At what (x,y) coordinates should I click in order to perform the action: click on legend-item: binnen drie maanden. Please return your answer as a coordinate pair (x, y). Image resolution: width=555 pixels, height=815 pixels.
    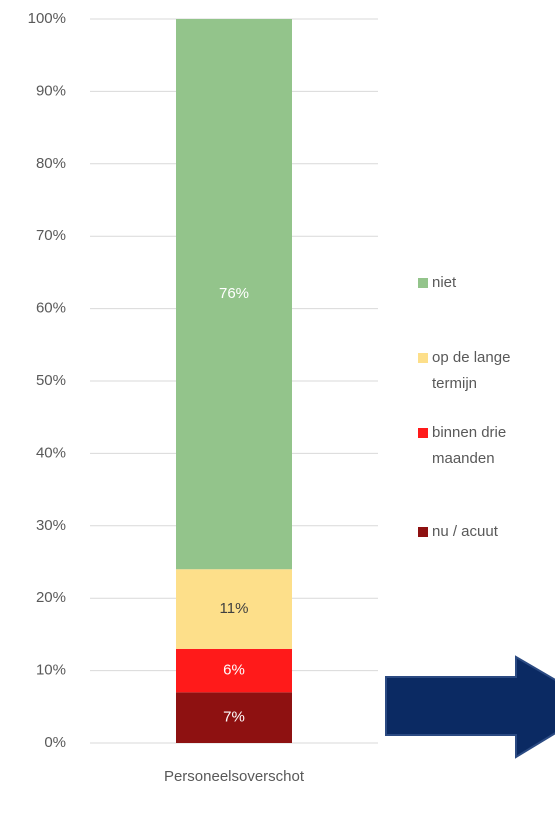
    Looking at the image, I should click on (483, 446).